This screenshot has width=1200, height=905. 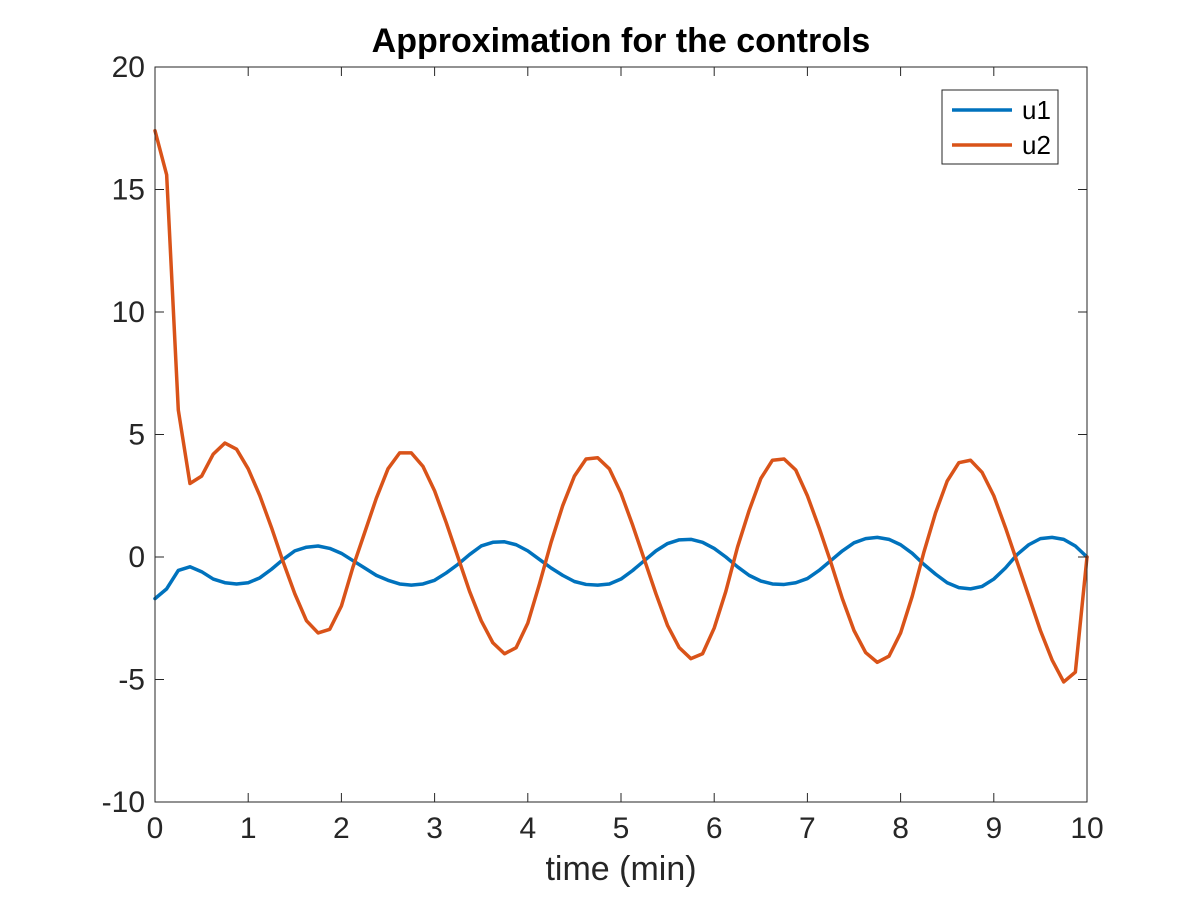 What do you see at coordinates (714, 828) in the screenshot?
I see `x-tick-label: 6` at bounding box center [714, 828].